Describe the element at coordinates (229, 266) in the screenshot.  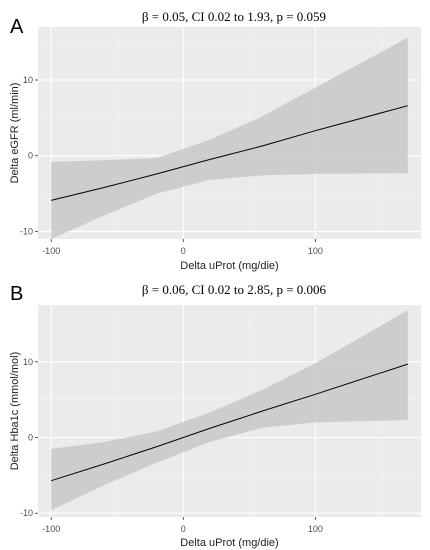
I see `panel-a-x-axis-title: Delta uProt (mg/die)` at that location.